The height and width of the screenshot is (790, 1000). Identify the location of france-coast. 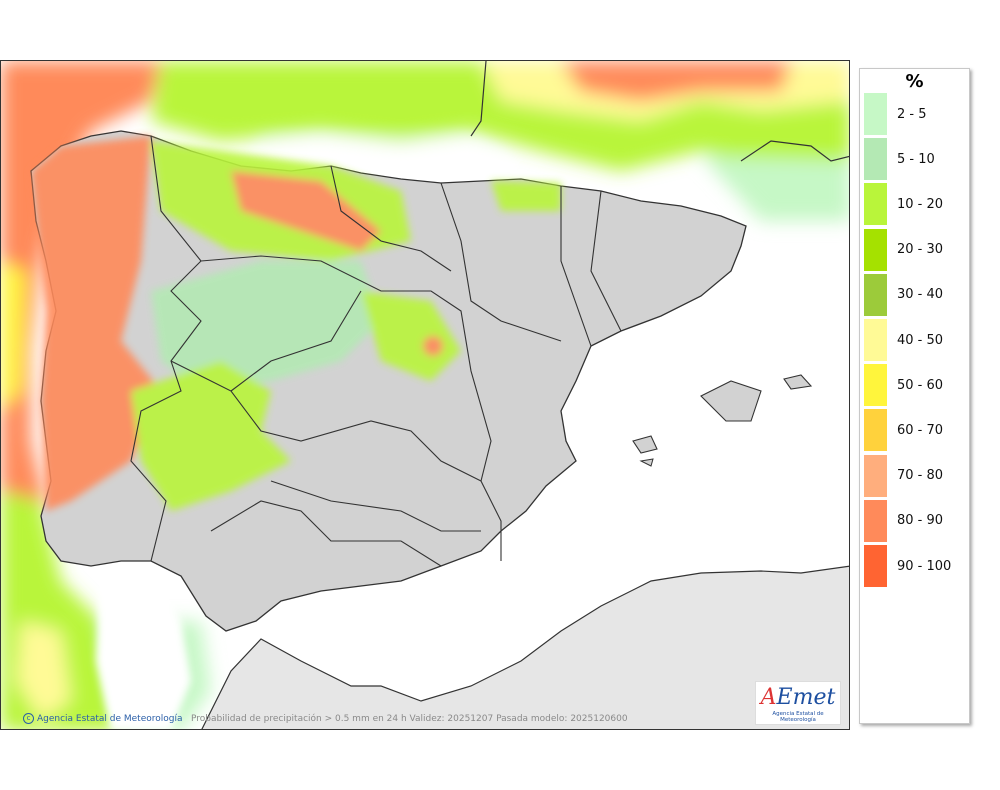
(478, 99).